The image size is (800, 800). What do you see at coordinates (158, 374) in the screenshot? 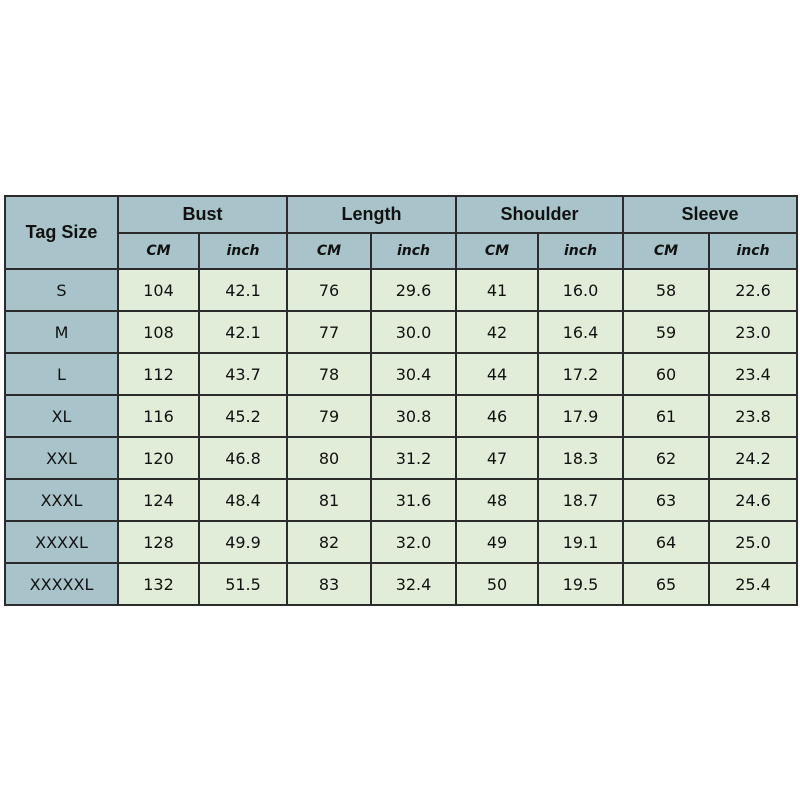
I see `measurement-cell: 112` at bounding box center [158, 374].